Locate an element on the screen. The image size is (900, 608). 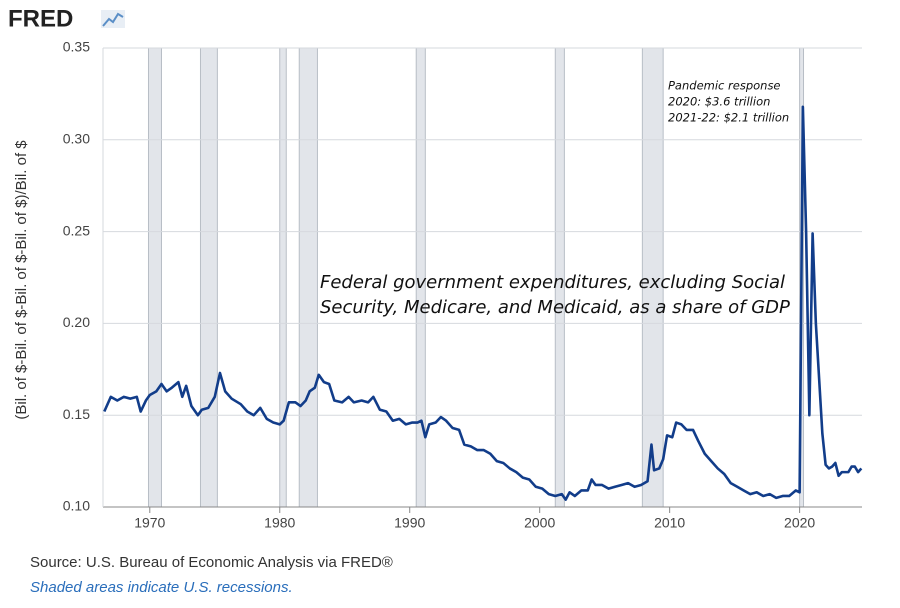
x-tick-label: 1980 is located at coordinates (279, 523).